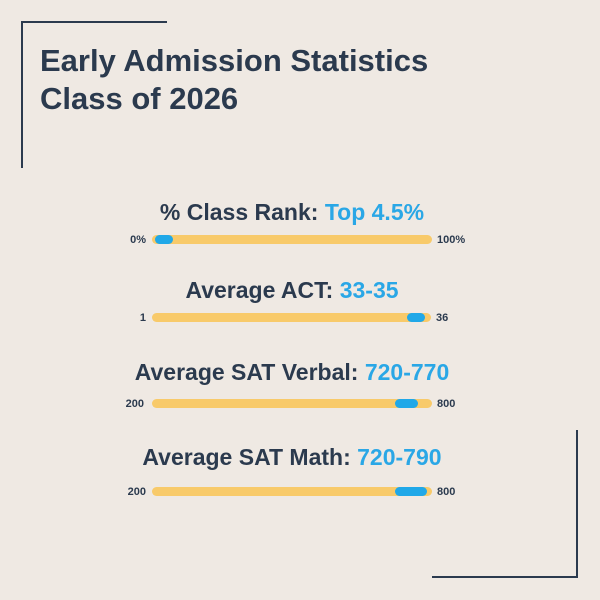 This screenshot has height=600, width=600. Describe the element at coordinates (138, 240) in the screenshot. I see `axis-min-label: 0%` at that location.